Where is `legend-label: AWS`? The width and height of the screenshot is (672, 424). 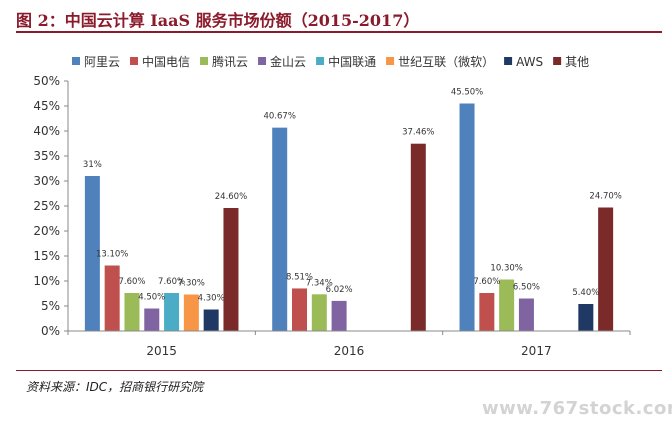
legend-label: AWS is located at coordinates (529, 62).